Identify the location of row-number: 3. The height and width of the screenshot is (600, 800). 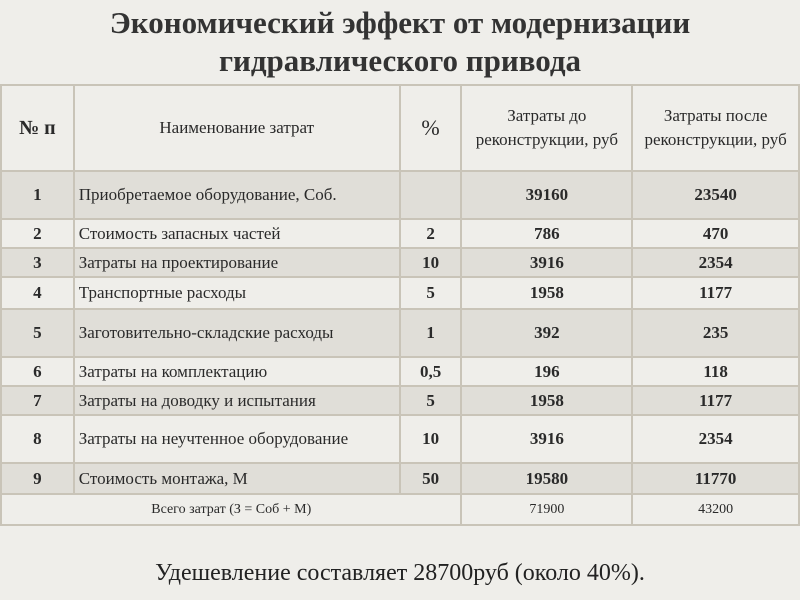
(37, 262).